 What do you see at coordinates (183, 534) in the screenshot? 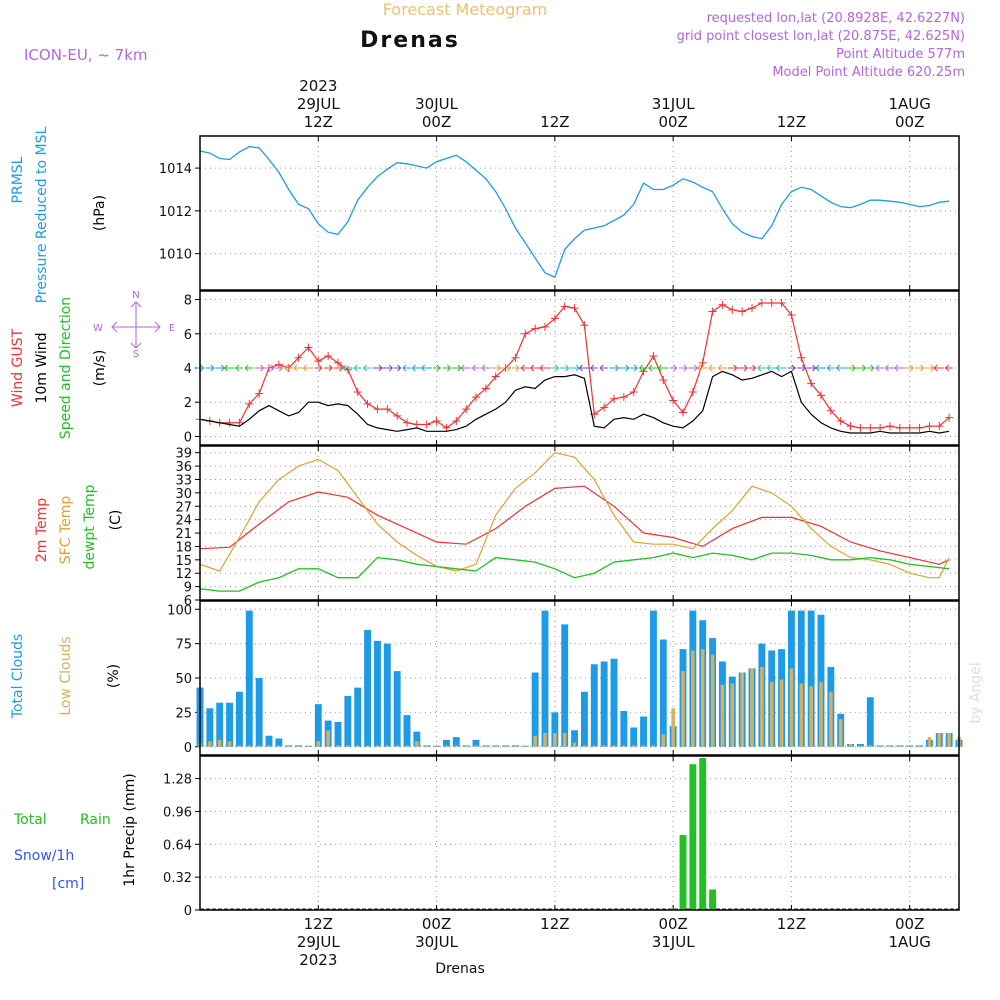
I see `y-tick-label: 21` at bounding box center [183, 534].